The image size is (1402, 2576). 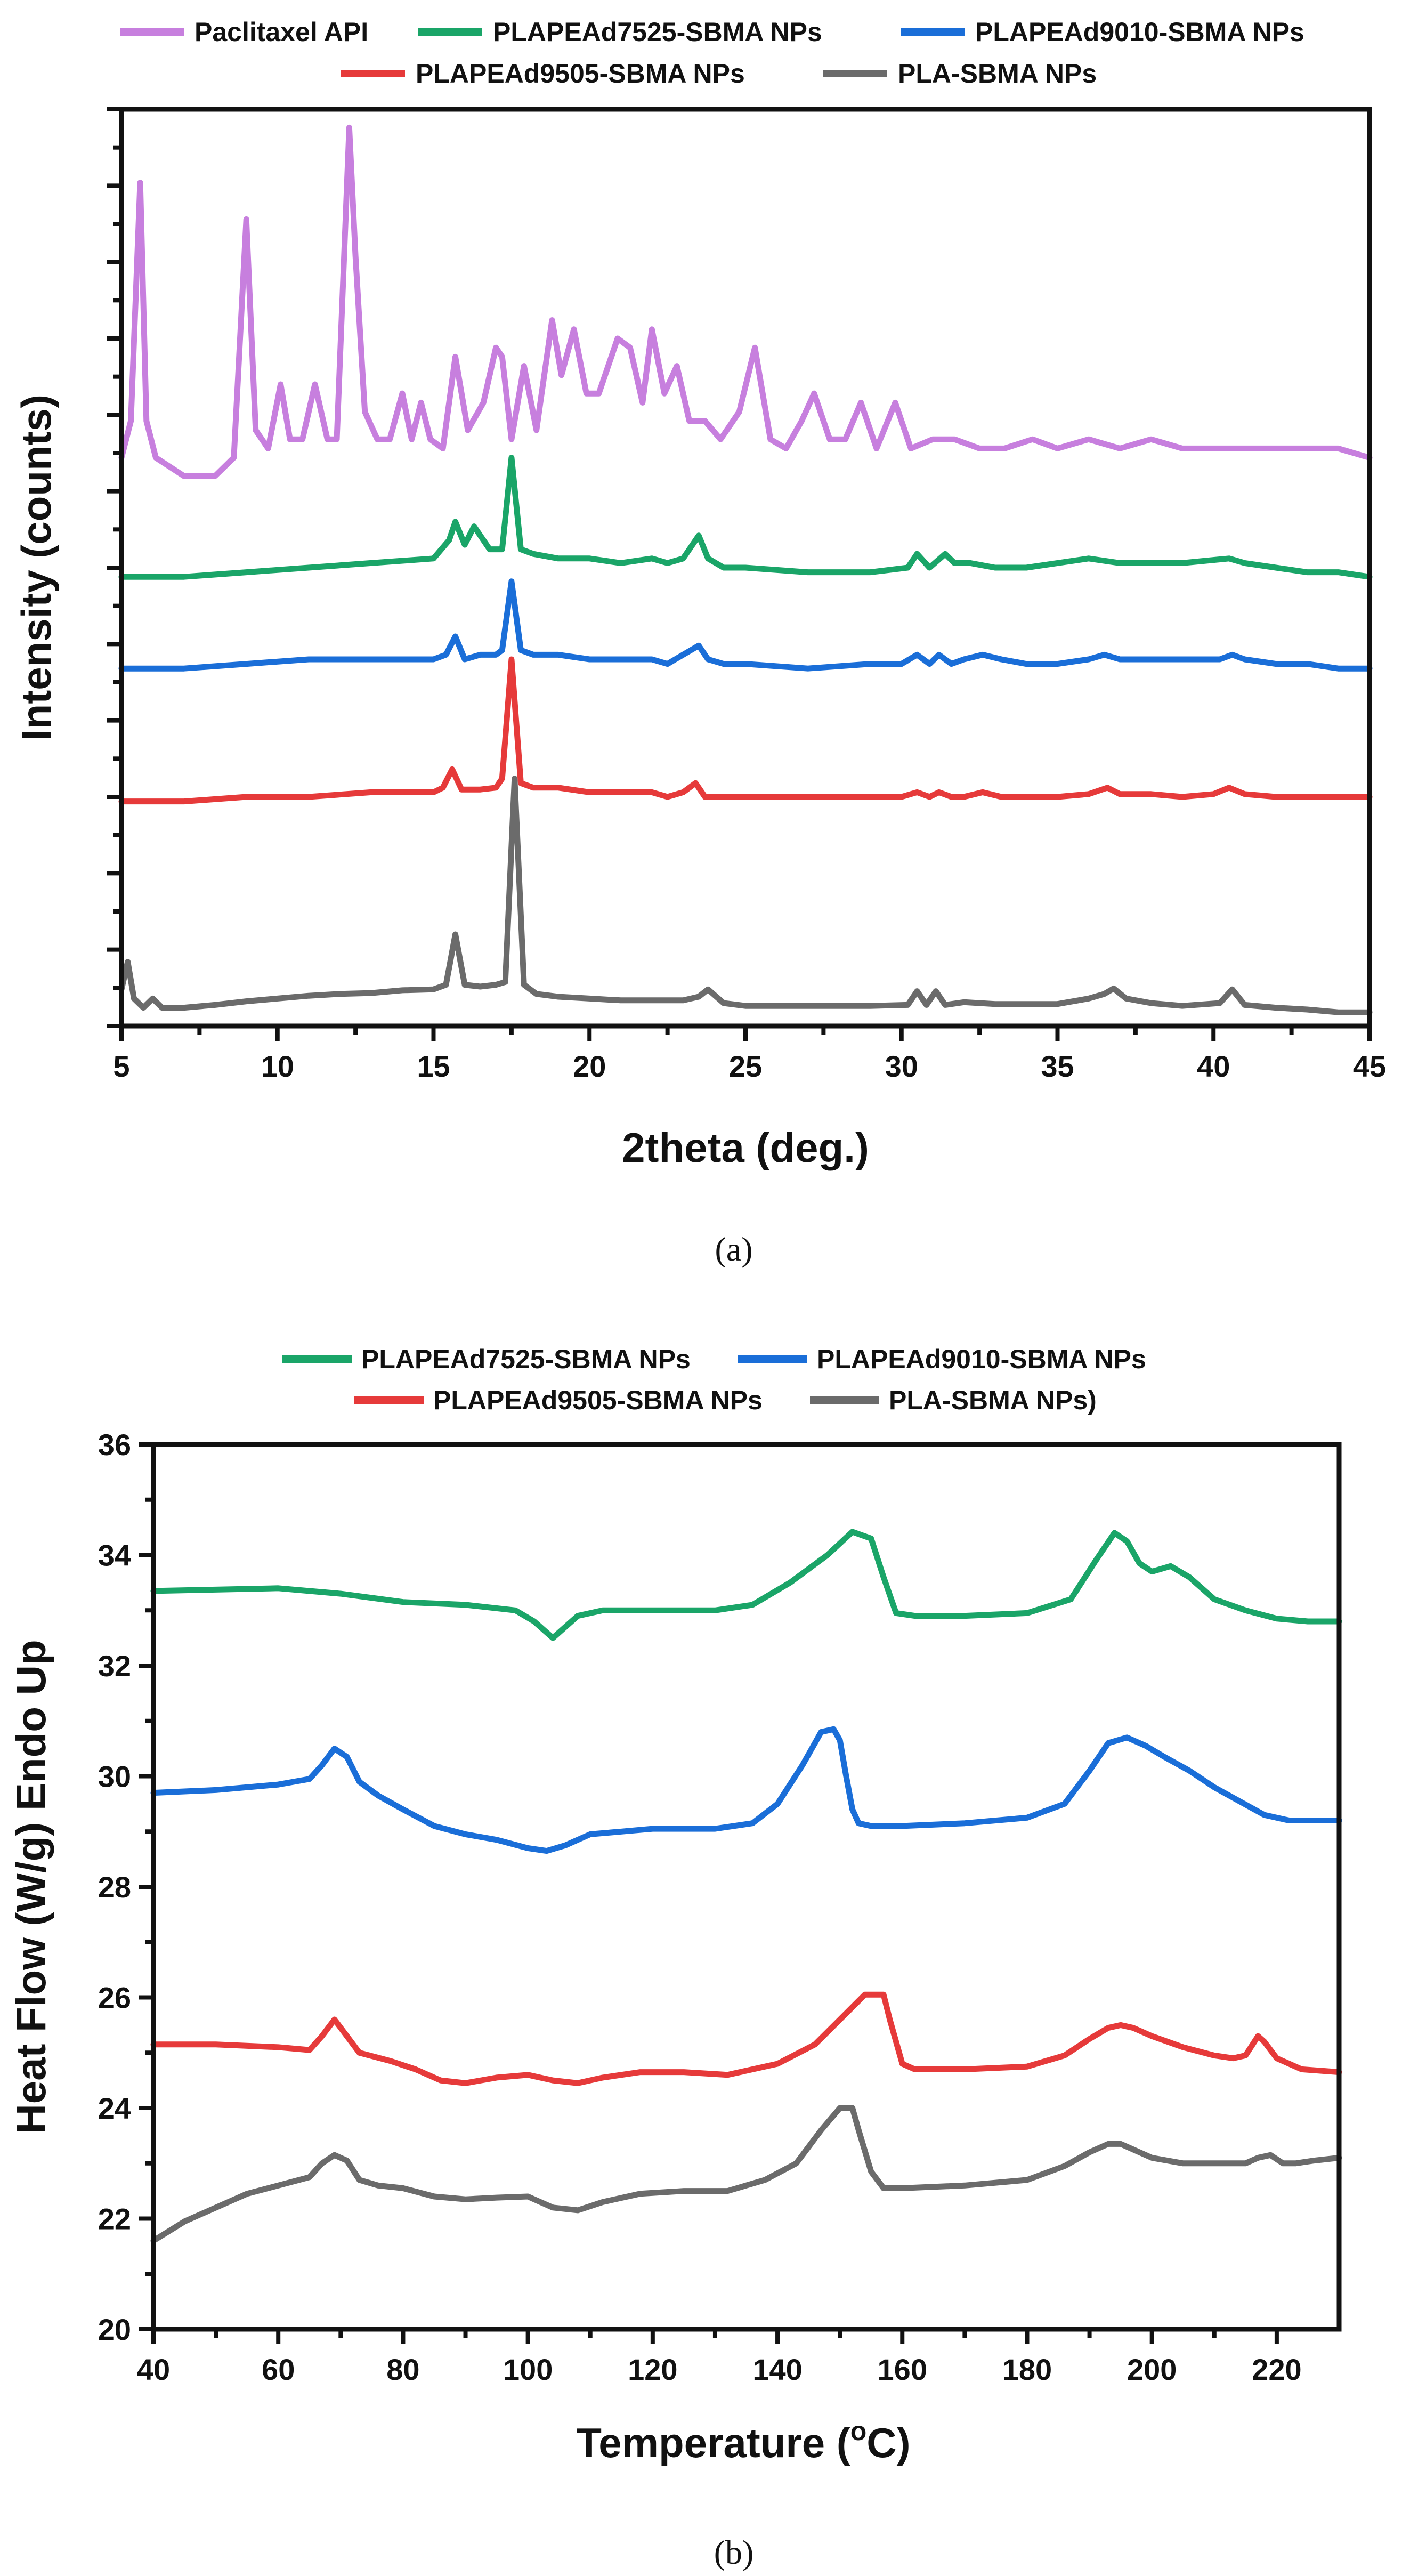 I want to click on legend-label-plapeand9010: PLAPEAd9010-SBMA NPs, so click(x=1139, y=32).